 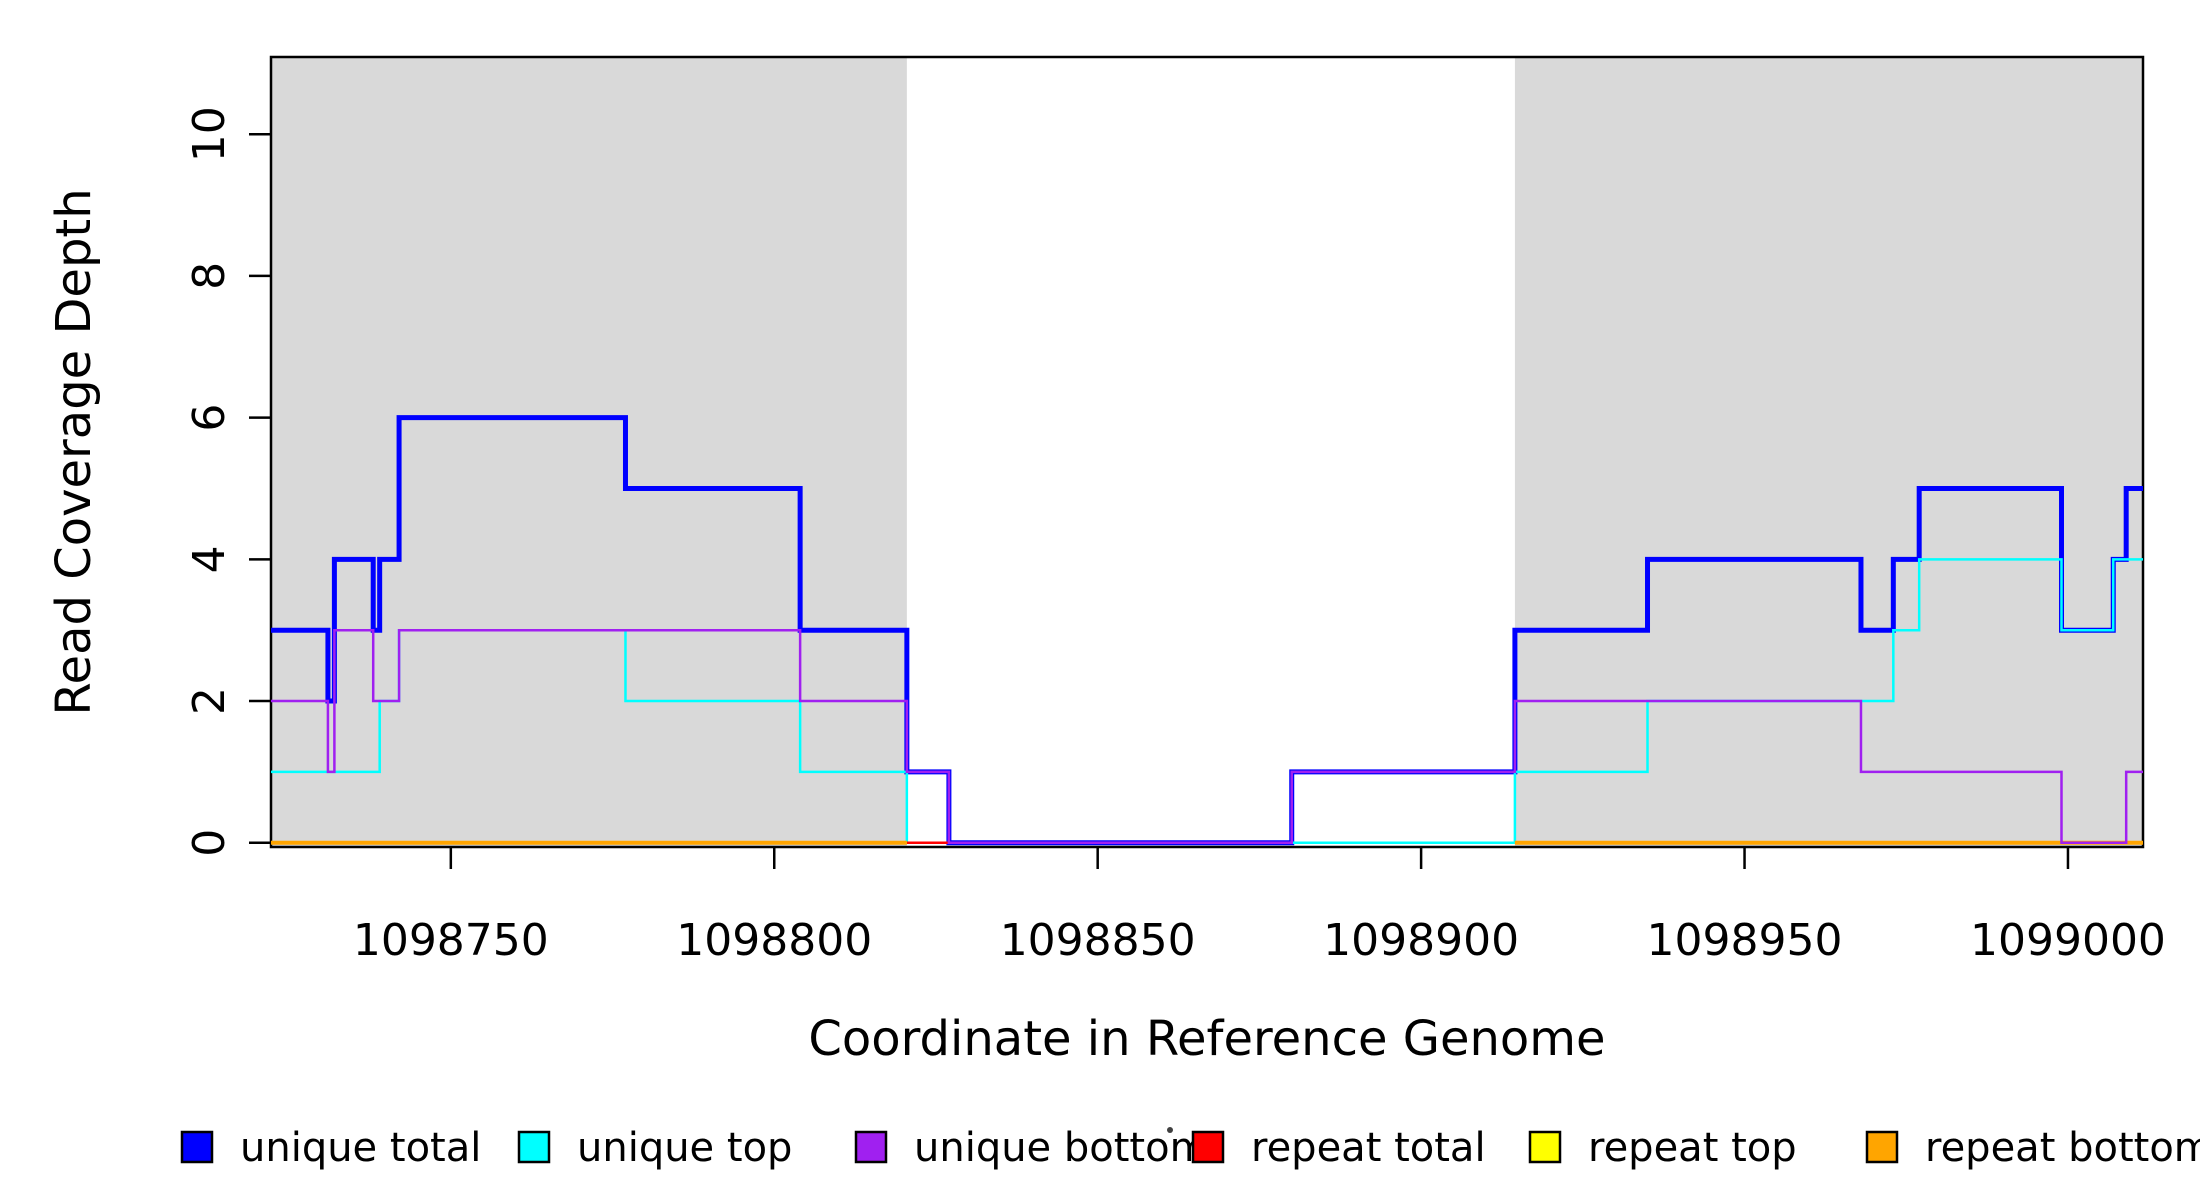 What do you see at coordinates (1545, 1147) in the screenshot?
I see `legend-swatch-repeat-top` at bounding box center [1545, 1147].